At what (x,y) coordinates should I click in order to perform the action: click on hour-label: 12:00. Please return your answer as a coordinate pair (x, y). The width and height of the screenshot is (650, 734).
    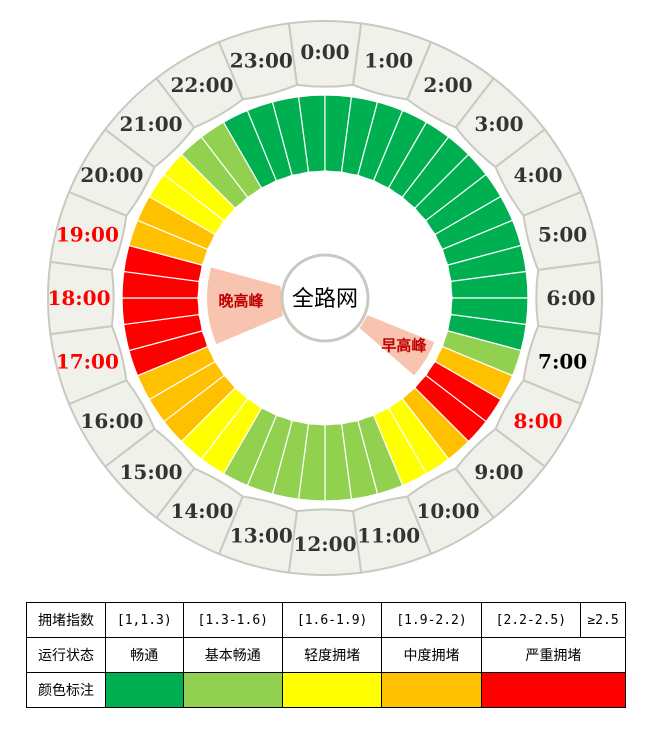
    Looking at the image, I should click on (324, 544).